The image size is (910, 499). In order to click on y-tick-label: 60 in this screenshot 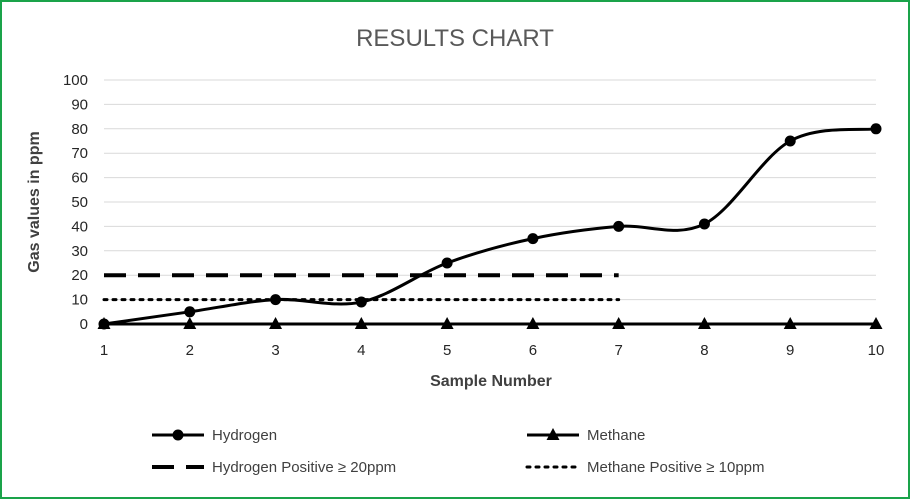, I will do `click(79, 178)`.